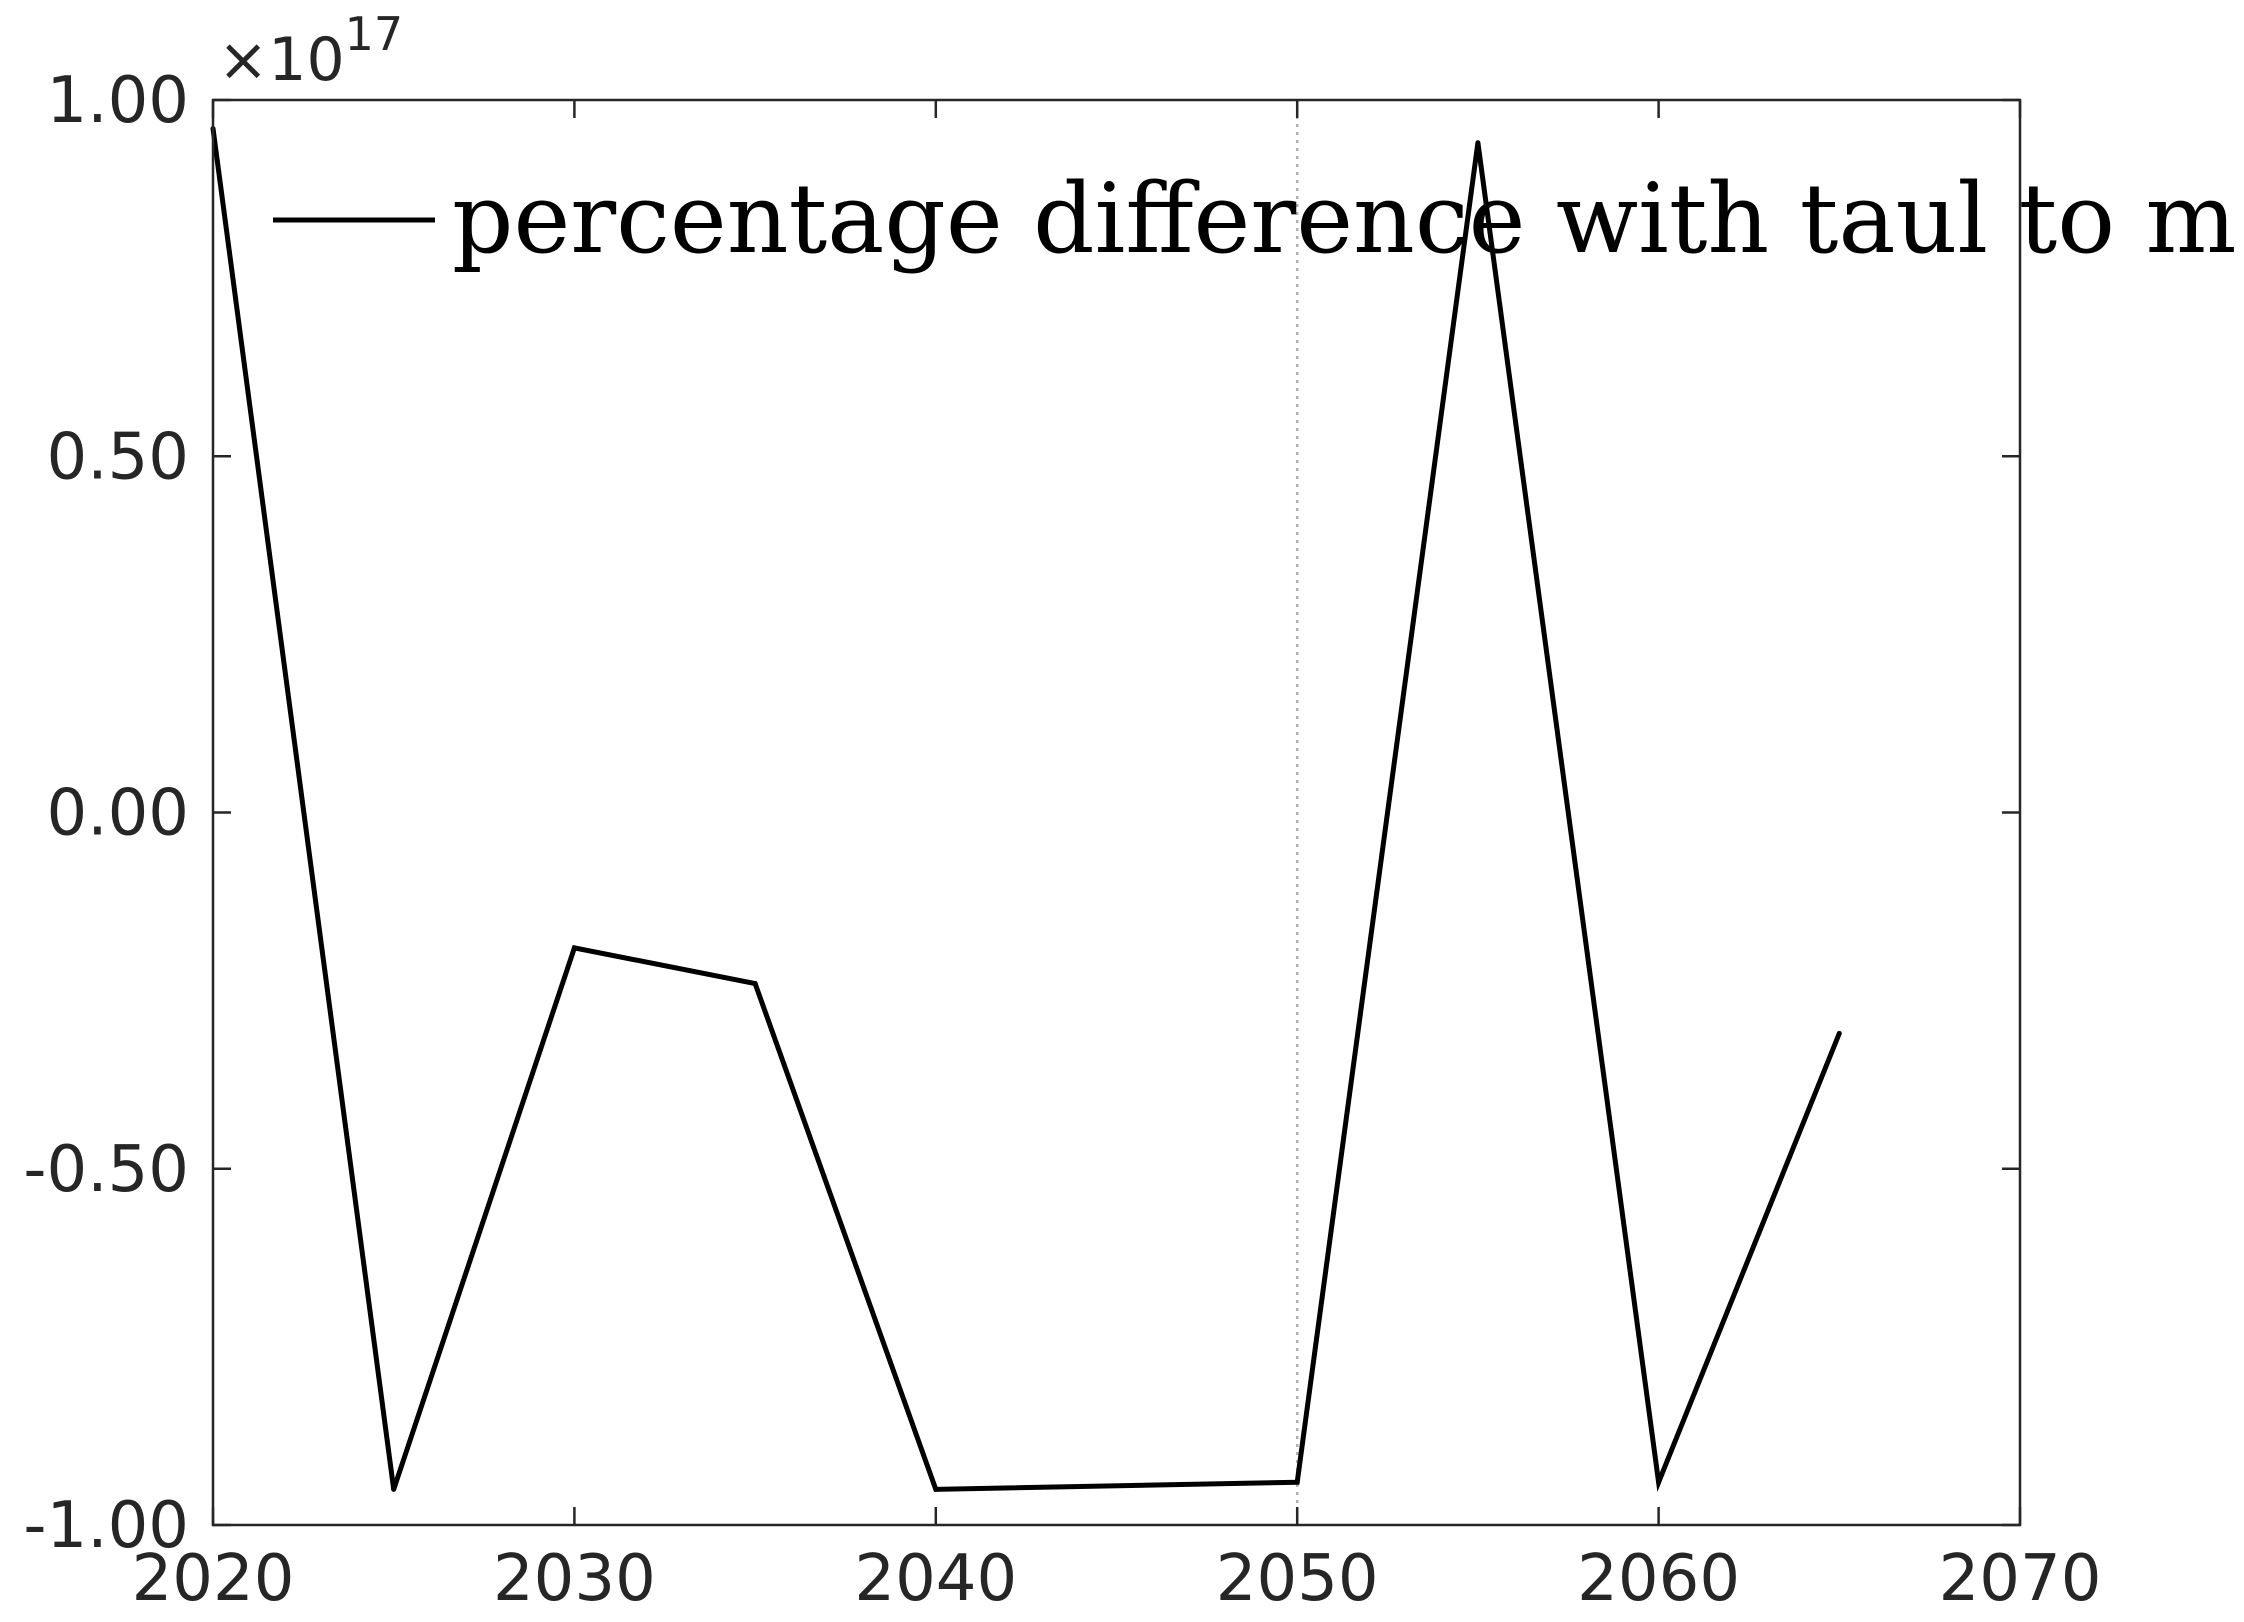 Image resolution: width=2244 pixels, height=1622 pixels. What do you see at coordinates (2020, 1579) in the screenshot?
I see `x-tick-label: 2070` at bounding box center [2020, 1579].